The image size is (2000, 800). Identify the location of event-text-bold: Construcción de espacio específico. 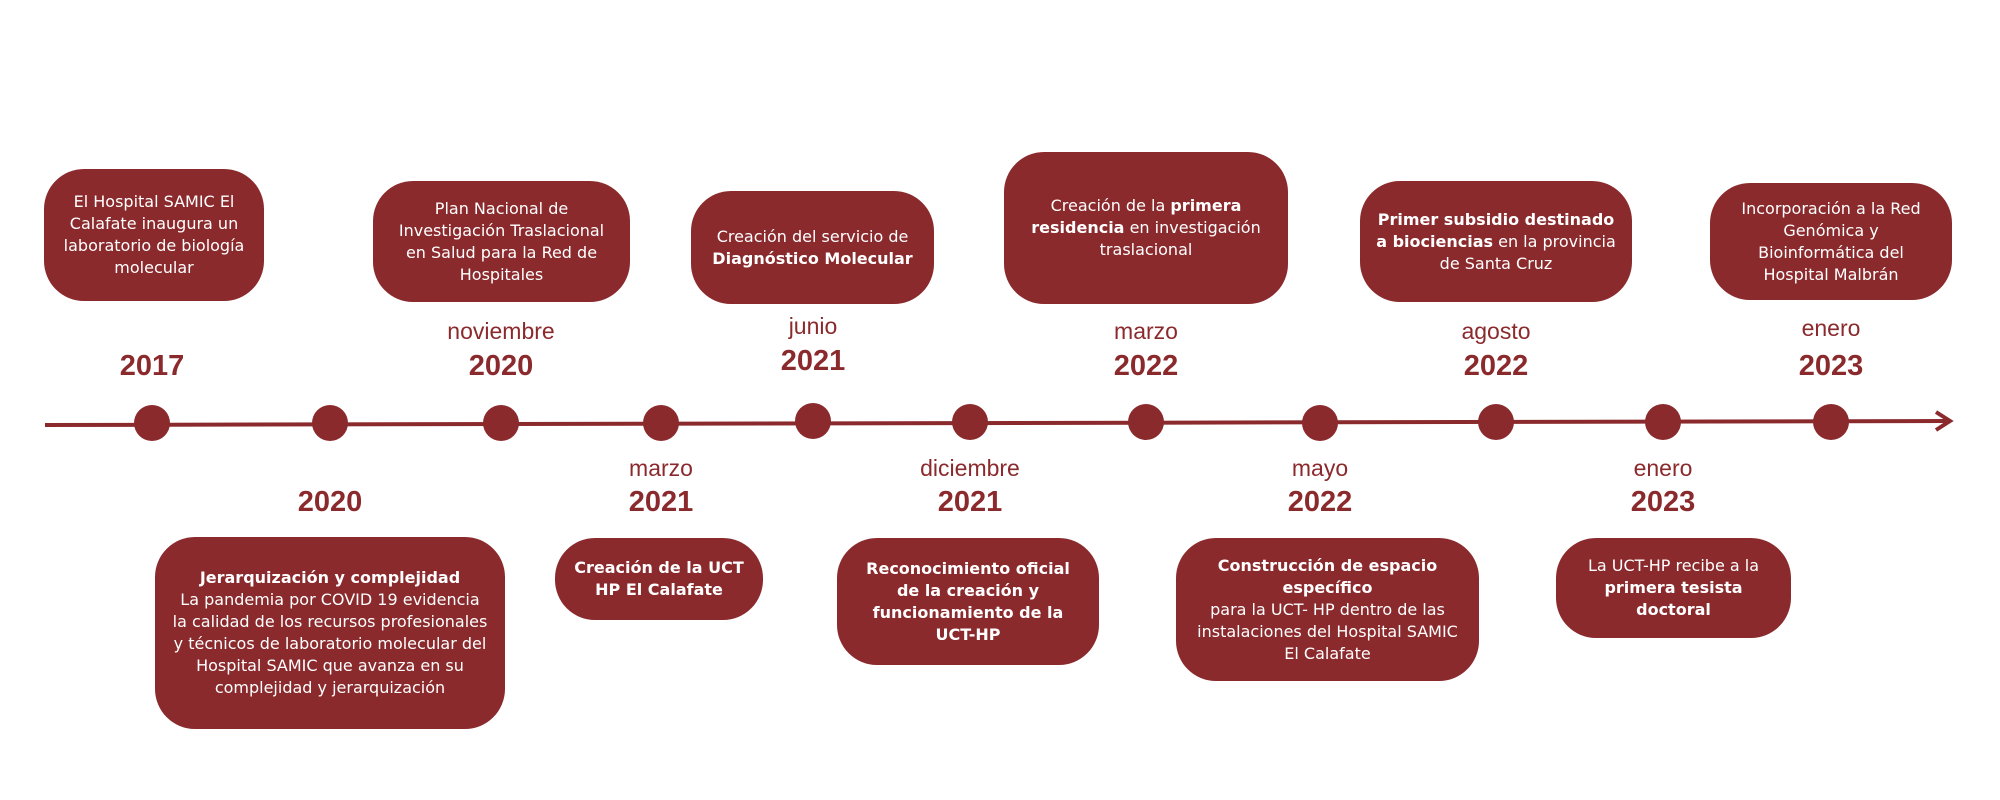
(1327, 576).